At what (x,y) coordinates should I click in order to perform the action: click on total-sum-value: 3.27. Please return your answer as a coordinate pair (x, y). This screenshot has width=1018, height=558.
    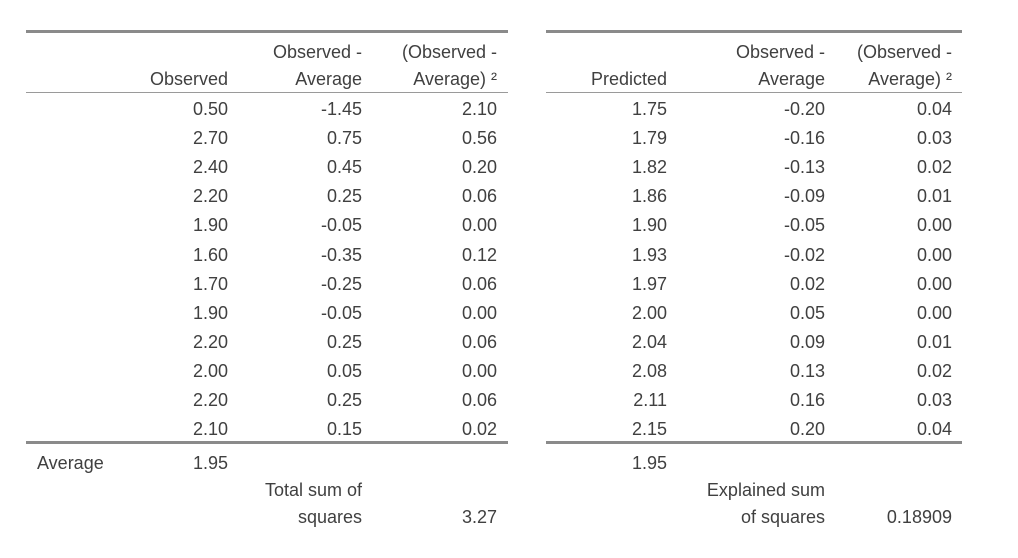
    Looking at the image, I should click on (479, 517).